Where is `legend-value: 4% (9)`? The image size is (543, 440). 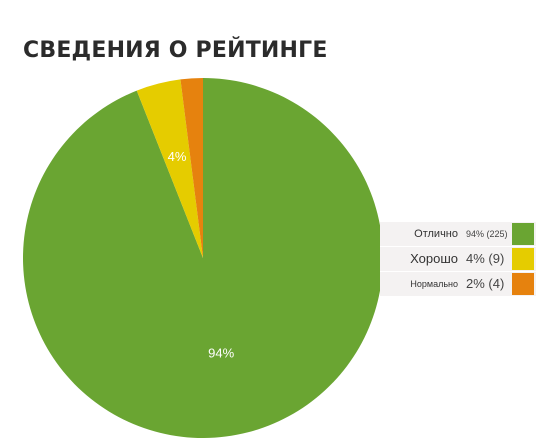
legend-value: 4% (9) is located at coordinates (485, 258).